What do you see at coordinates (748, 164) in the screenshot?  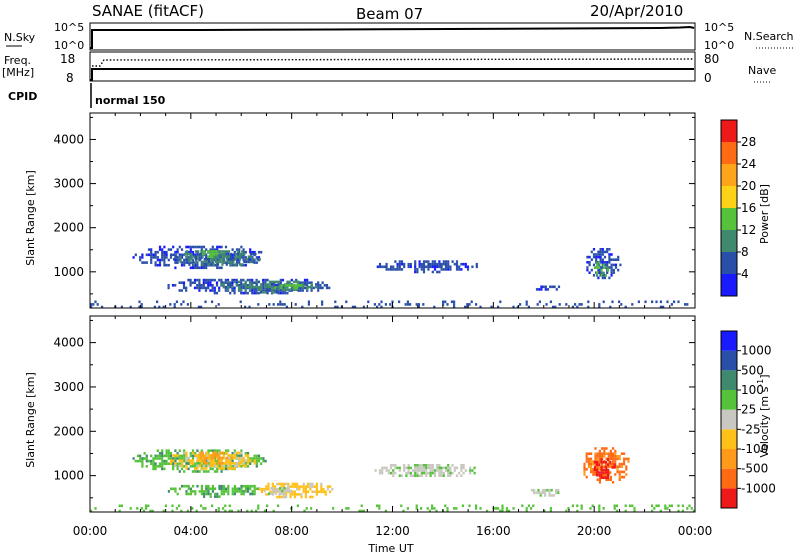 I see `power-cbar-tick: 24` at bounding box center [748, 164].